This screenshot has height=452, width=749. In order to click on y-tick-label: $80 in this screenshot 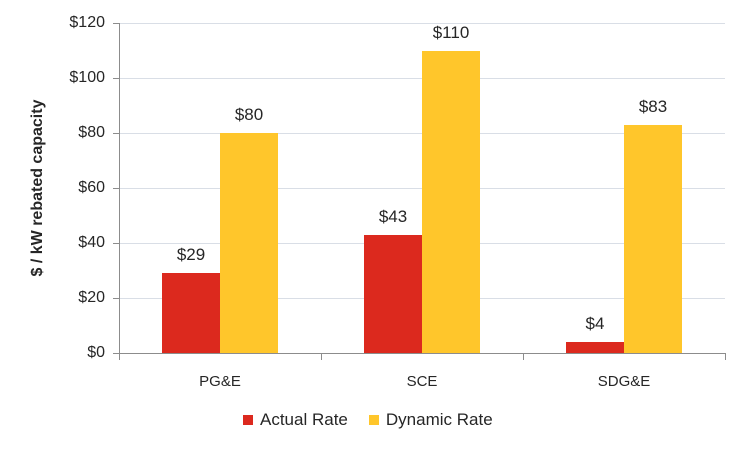, I will do `click(91, 132)`.